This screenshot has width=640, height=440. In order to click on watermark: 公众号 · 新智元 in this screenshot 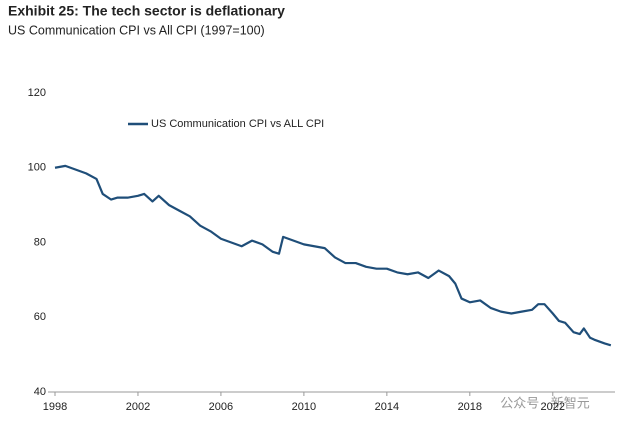, I will do `click(545, 402)`.